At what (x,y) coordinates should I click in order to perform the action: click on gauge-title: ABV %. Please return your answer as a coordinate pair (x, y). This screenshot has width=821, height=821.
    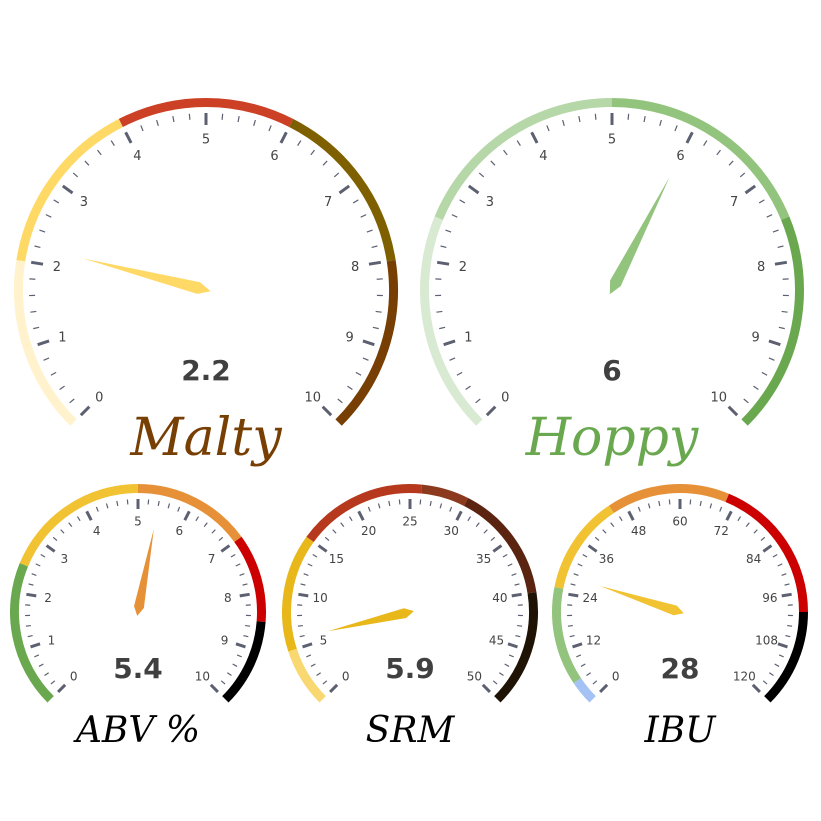
    Looking at the image, I should click on (136, 730).